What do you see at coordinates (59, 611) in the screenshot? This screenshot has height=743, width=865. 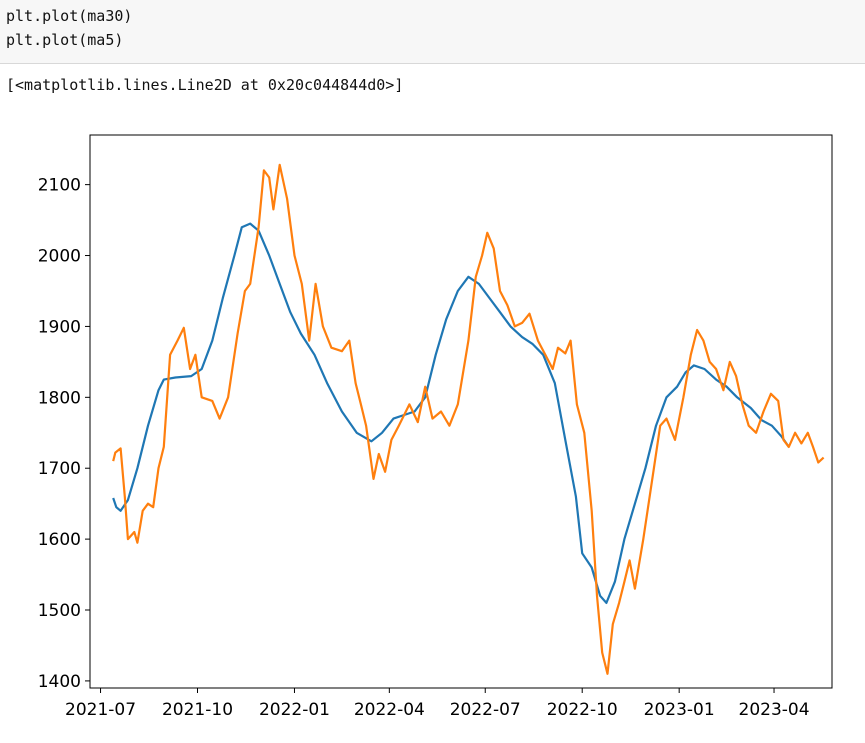 I see `y-tick-label: 1500` at bounding box center [59, 611].